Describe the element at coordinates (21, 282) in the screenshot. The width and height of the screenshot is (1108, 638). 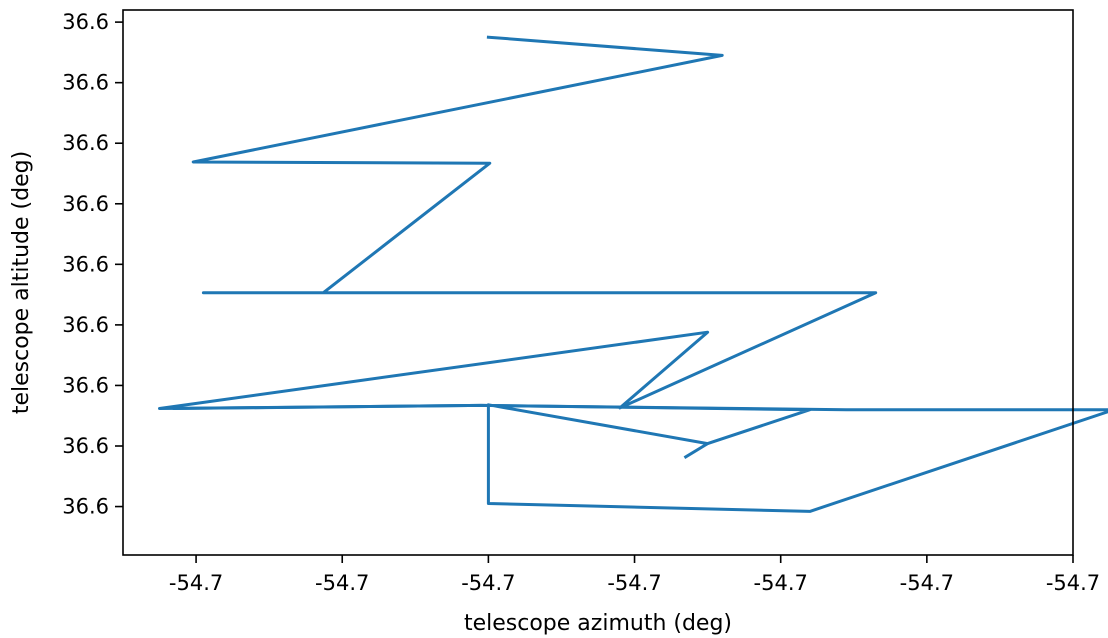
I see `y-axis-label: telescope altitude (deg)` at that location.